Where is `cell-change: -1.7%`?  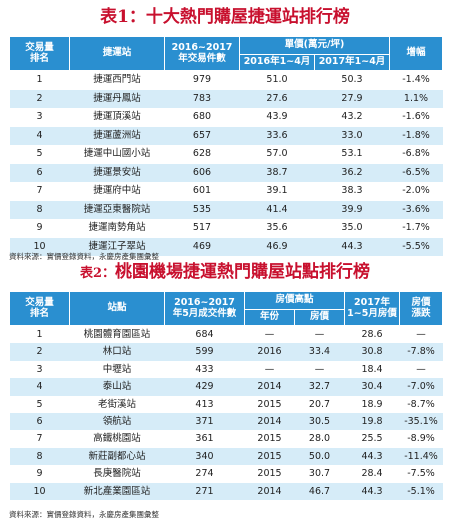
cell-change: -1.7% is located at coordinates (416, 228).